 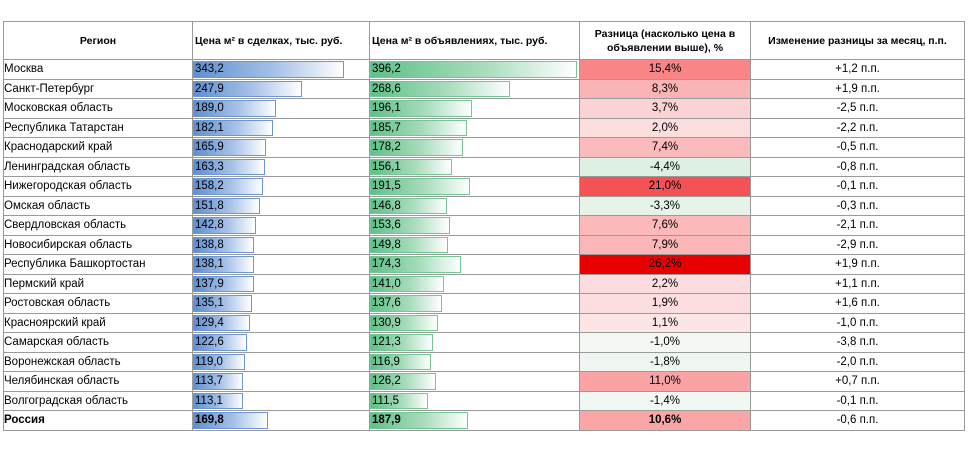 What do you see at coordinates (281, 322) in the screenshot?
I see `deal-price-cell: 129,4` at bounding box center [281, 322].